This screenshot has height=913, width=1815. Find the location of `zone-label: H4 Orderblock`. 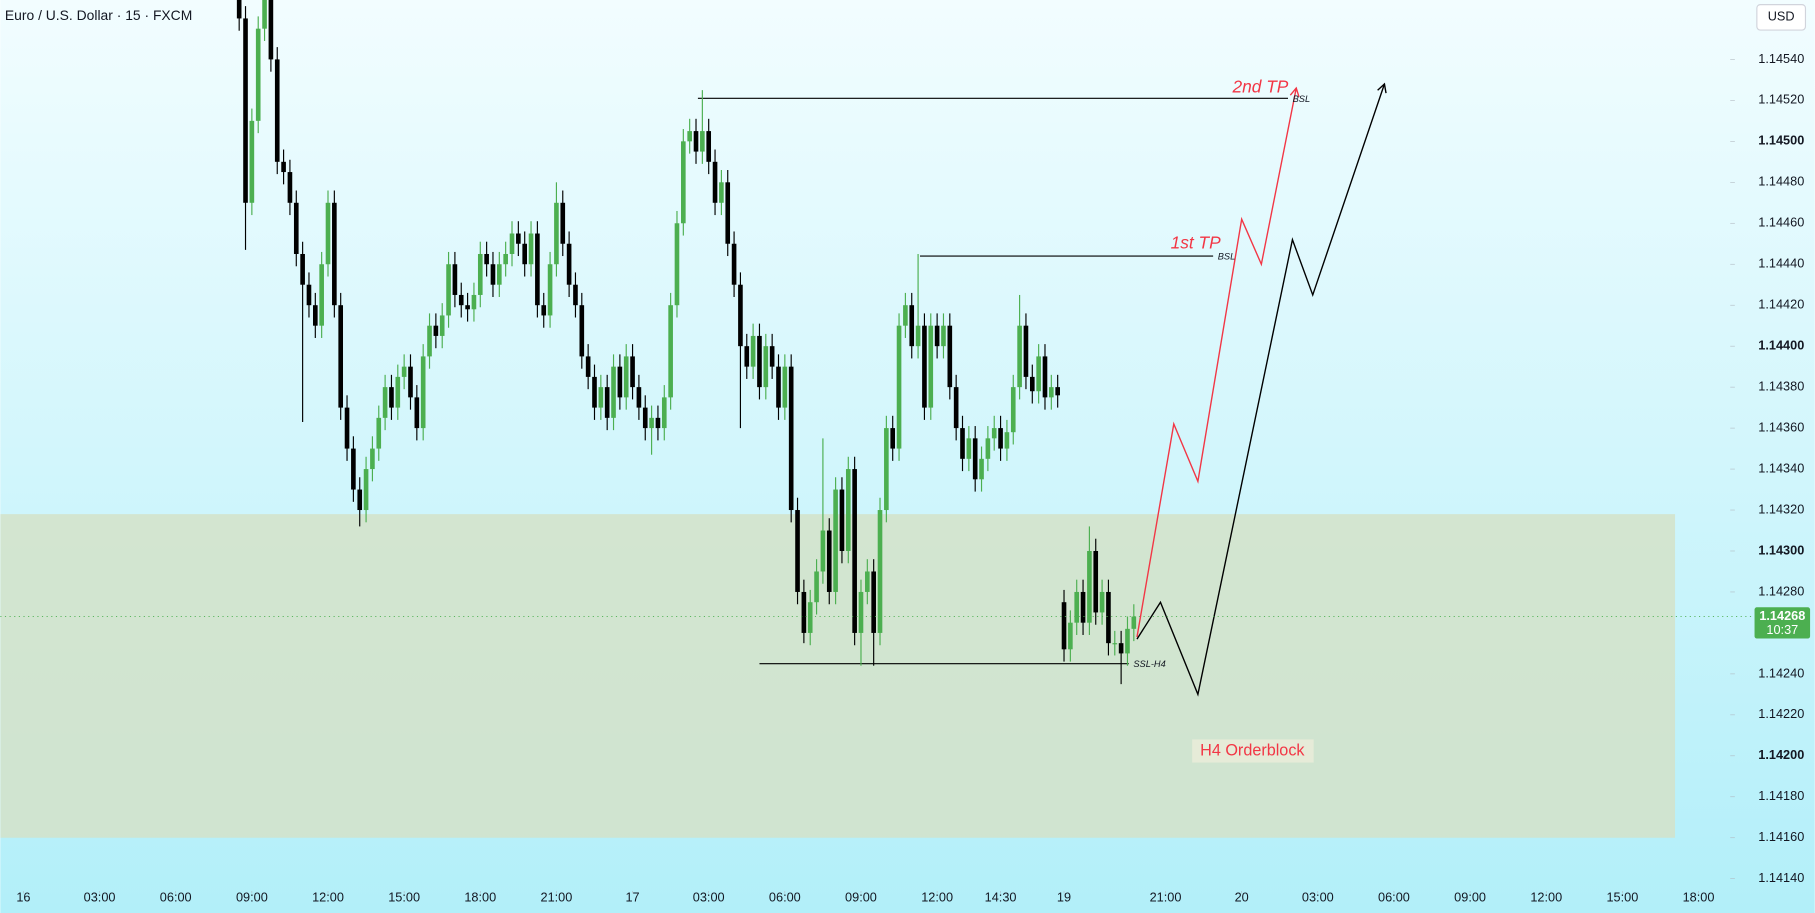

zone-label: H4 Orderblock is located at coordinates (1252, 750).